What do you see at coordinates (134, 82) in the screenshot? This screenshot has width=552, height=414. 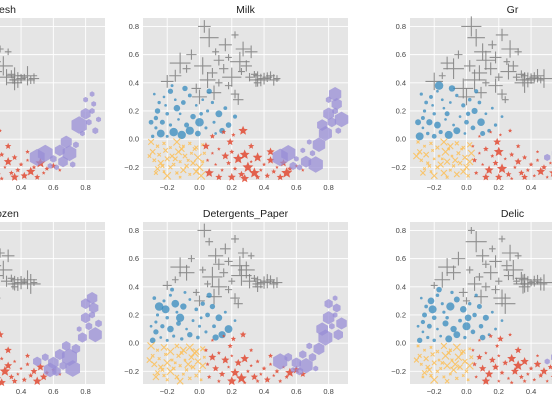 I see `y-tick-label: 0.4` at bounding box center [134, 82].